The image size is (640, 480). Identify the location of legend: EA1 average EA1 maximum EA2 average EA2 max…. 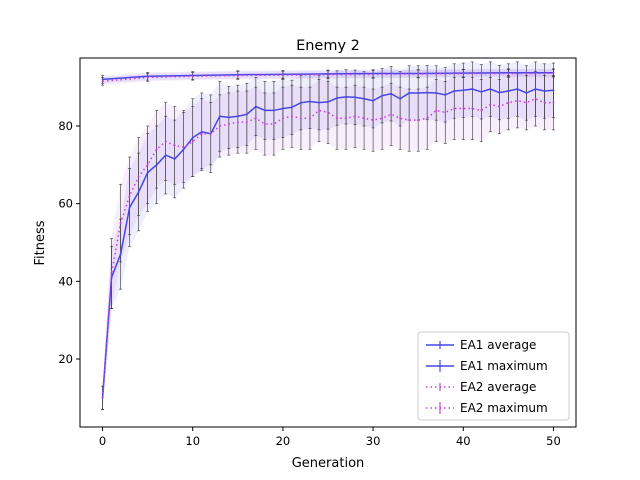
(493, 376).